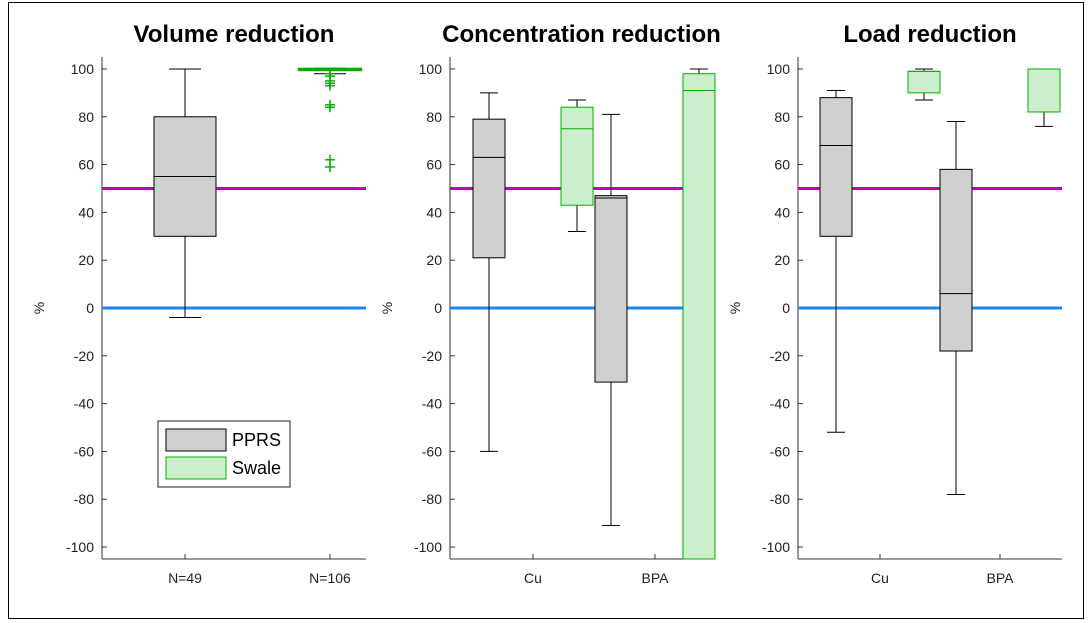 This screenshot has width=1089, height=623. I want to click on chart-title: Load reduction, so click(929, 34).